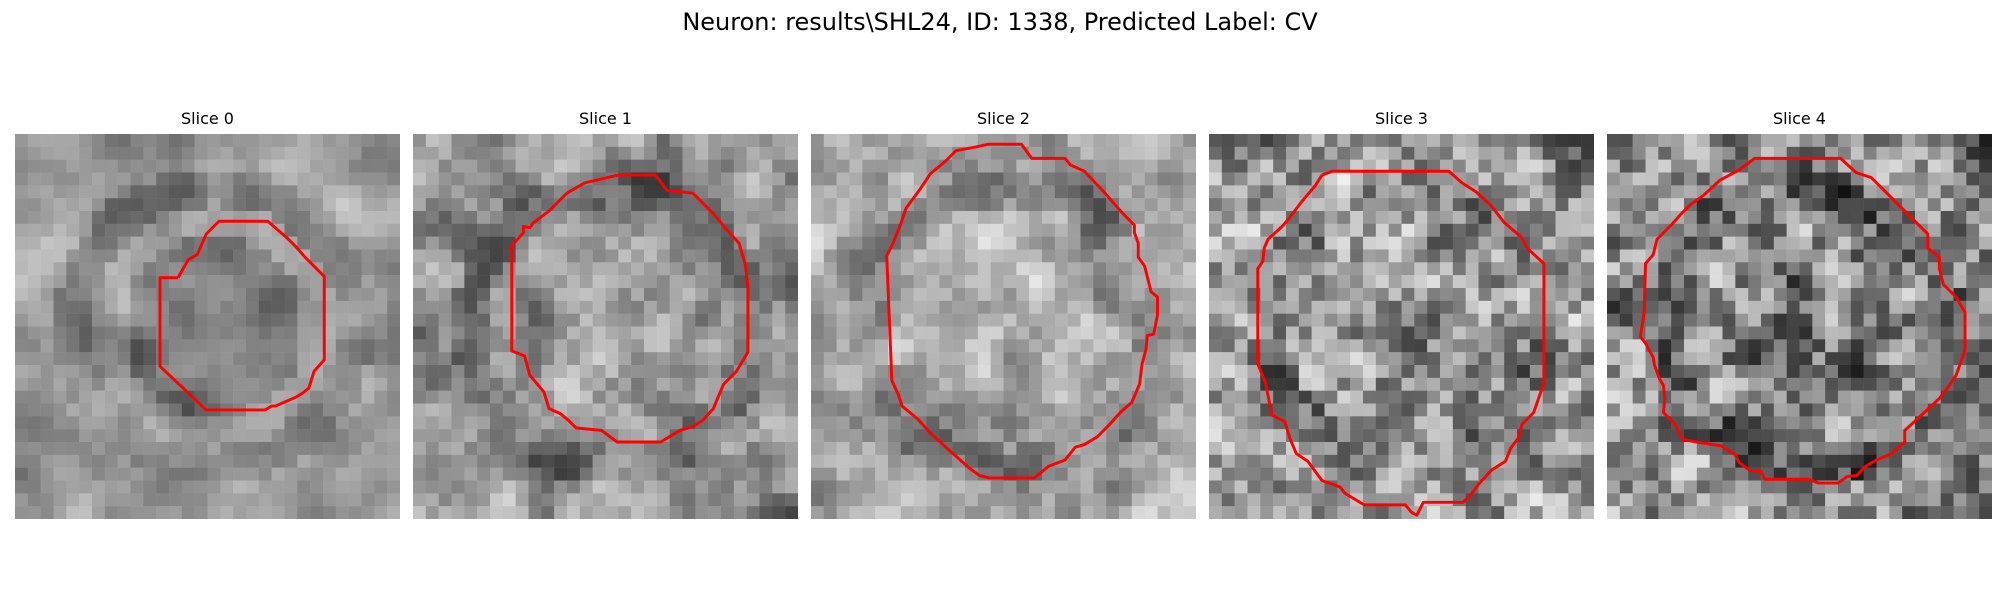 The width and height of the screenshot is (2000, 600). Describe the element at coordinates (605, 118) in the screenshot. I see `slice-title: Slice 1` at that location.